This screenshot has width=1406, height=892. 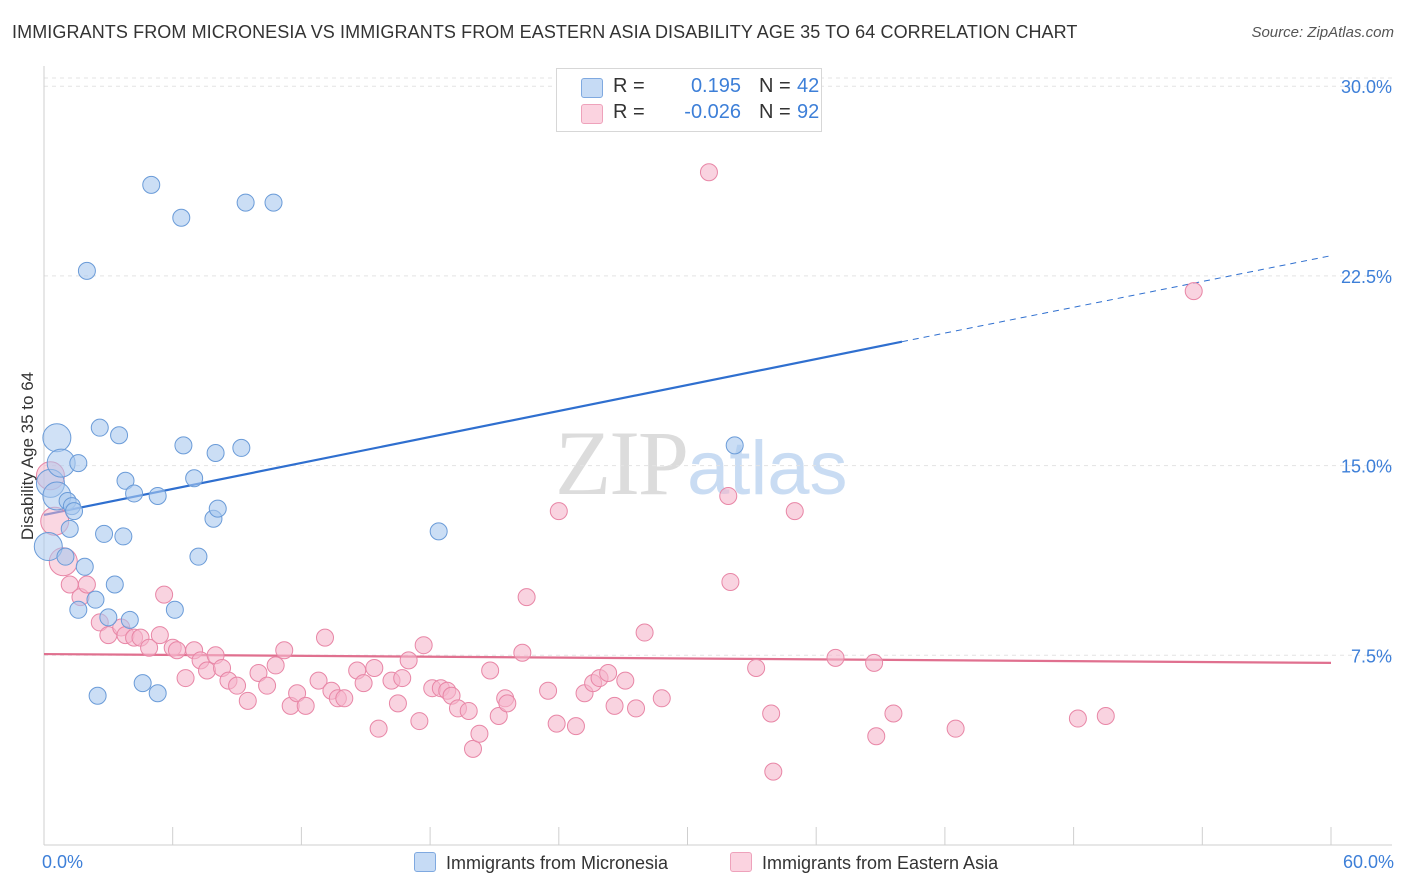 I want to click on legend-r-value: -0.026, so click(x=712, y=112).